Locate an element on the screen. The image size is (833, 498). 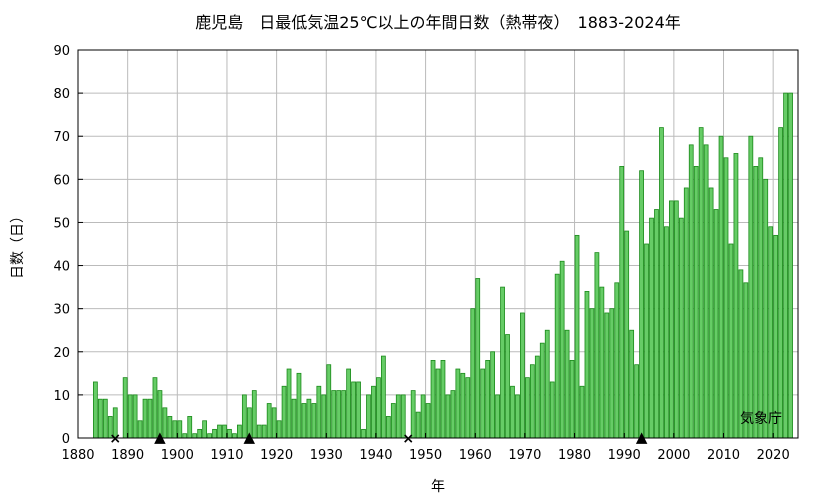
x-tick-label: 1960 is located at coordinates (475, 455).